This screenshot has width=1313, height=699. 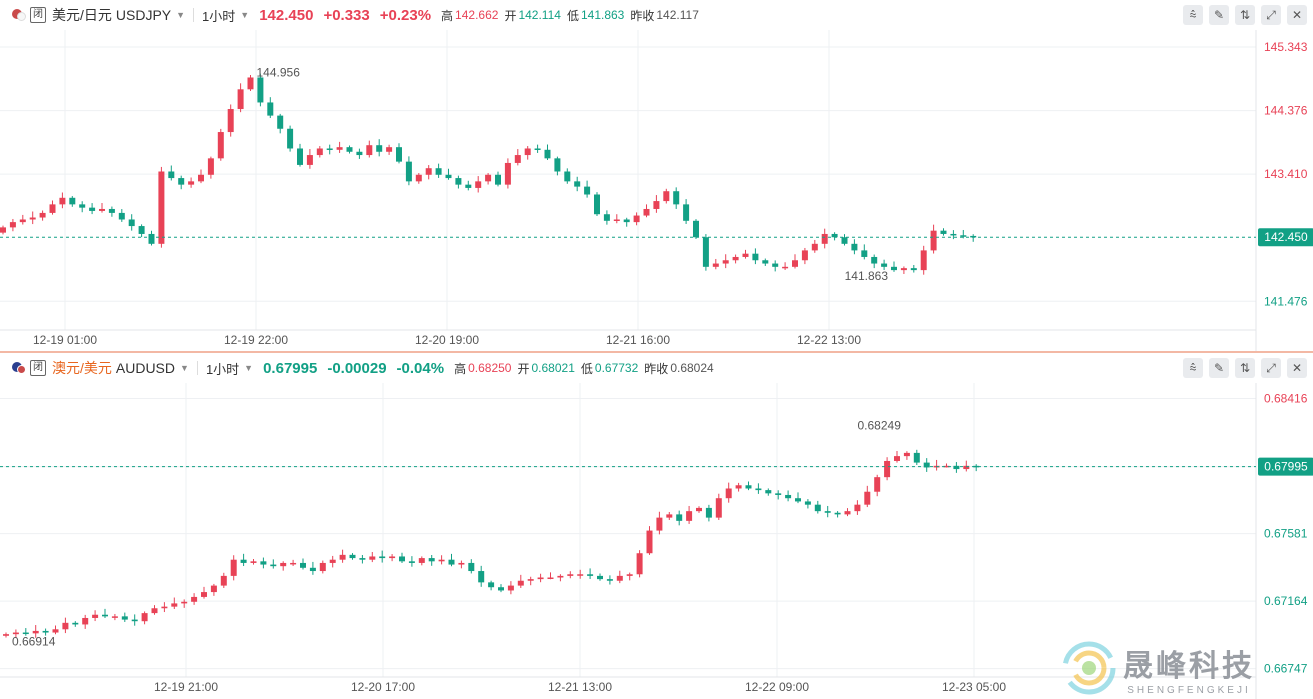 What do you see at coordinates (642, 15) in the screenshot?
I see `prev-close-label: 昨收` at bounding box center [642, 15].